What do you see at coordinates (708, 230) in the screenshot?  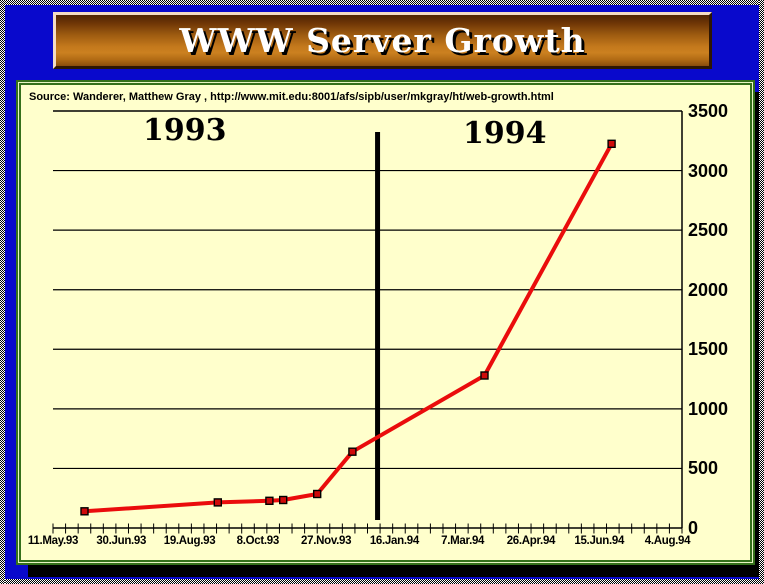 I see `y-axis-label: 2500` at bounding box center [708, 230].